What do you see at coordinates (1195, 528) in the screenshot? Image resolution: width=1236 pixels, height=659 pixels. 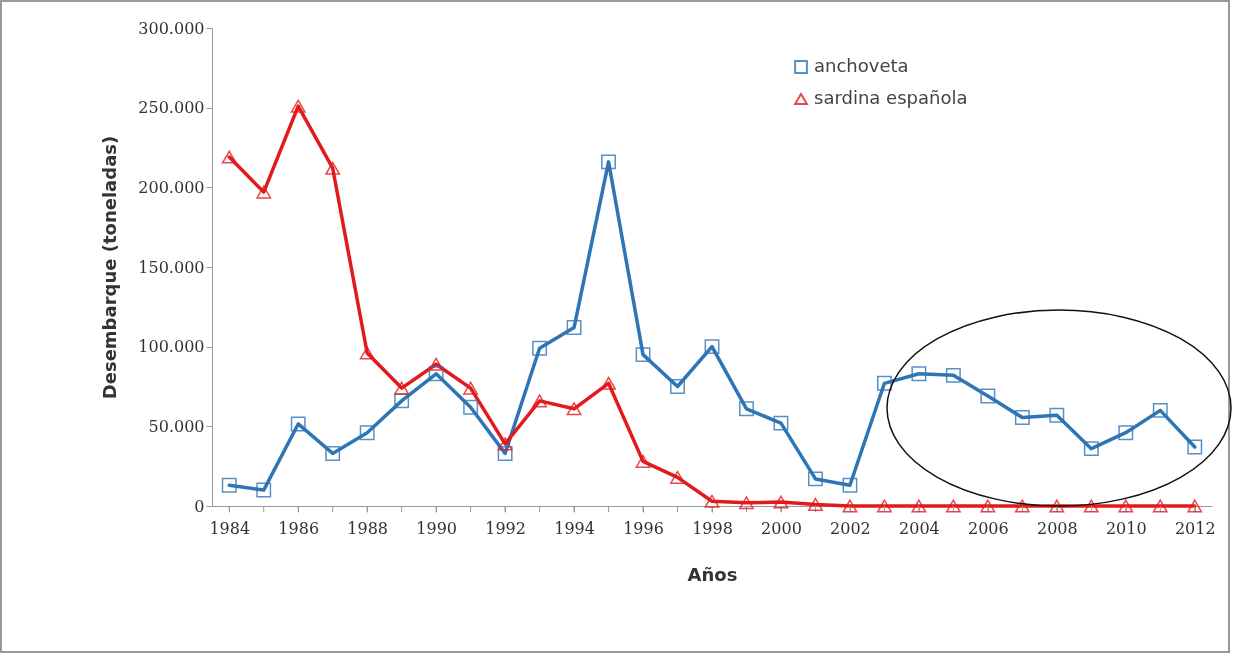 I see `x-tick-label: 2012` at bounding box center [1195, 528].